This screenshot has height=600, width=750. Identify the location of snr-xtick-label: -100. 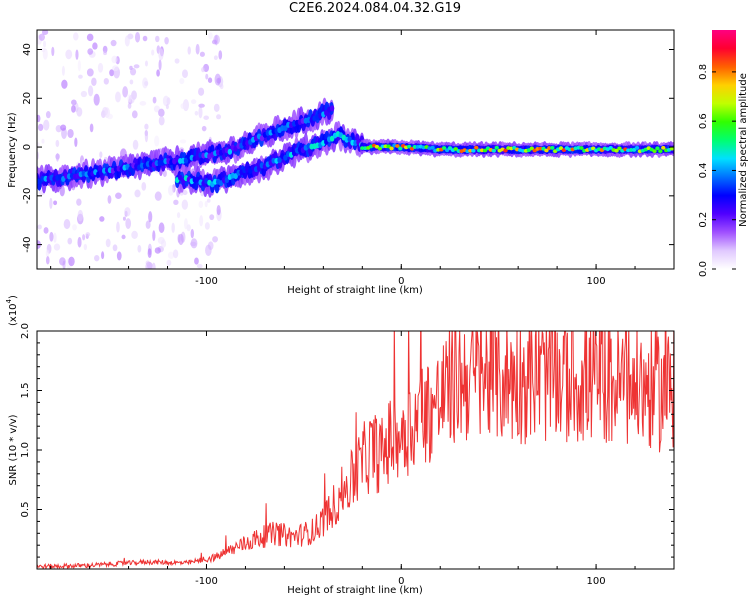
(206, 581).